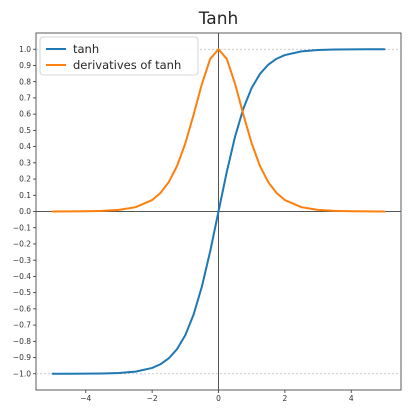 The image size is (414, 412). Describe the element at coordinates (22, 227) in the screenshot. I see `y-tick-label: −0.1` at that location.